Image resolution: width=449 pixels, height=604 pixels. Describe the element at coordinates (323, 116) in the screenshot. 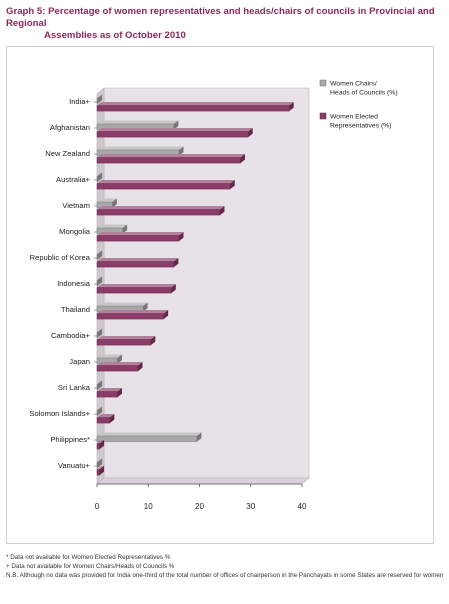

I see `legend-swatch-elected` at that location.